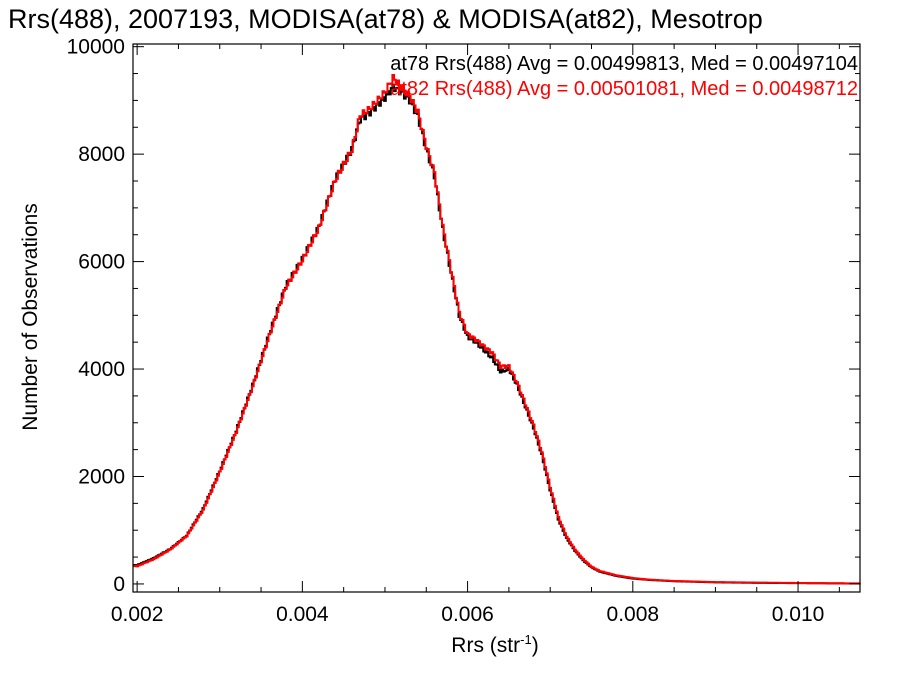 This screenshot has width=900, height=675. What do you see at coordinates (302, 614) in the screenshot?
I see `x-tick-label: 0.004` at bounding box center [302, 614].